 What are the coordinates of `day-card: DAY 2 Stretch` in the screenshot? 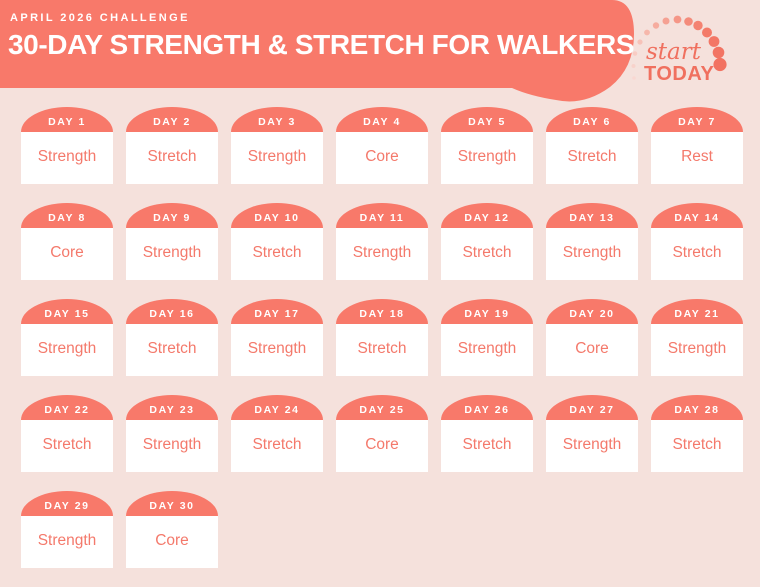 It's located at (172, 145).